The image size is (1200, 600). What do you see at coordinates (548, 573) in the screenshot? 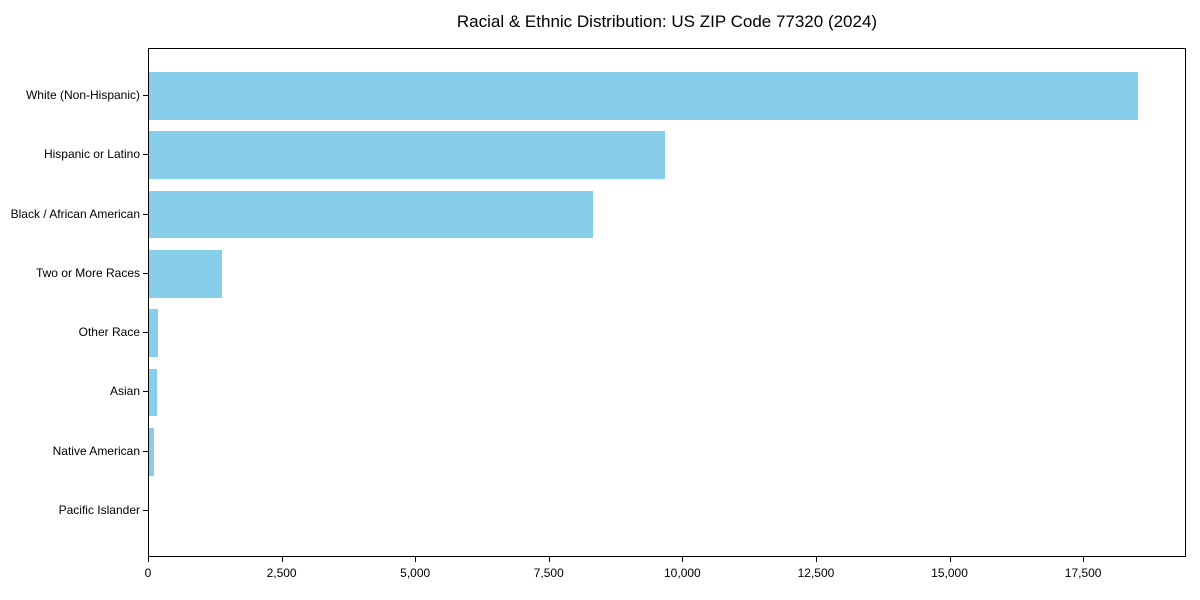
I see `x-tick-label: 7,500` at bounding box center [548, 573].